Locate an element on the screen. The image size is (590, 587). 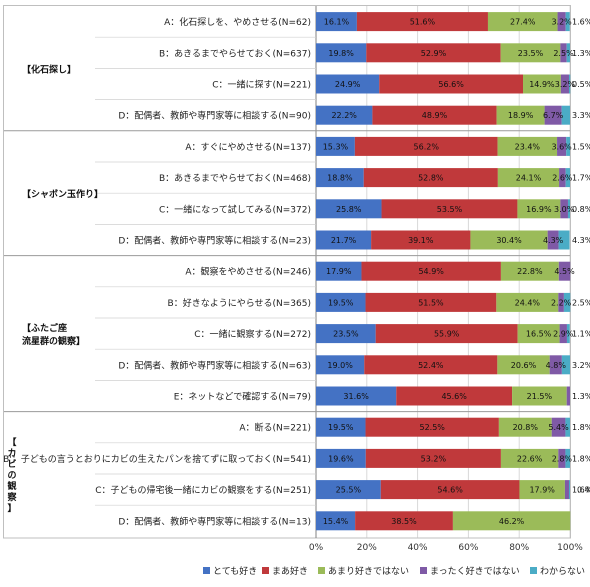
data-label: 1.5% is located at coordinates (581, 146).